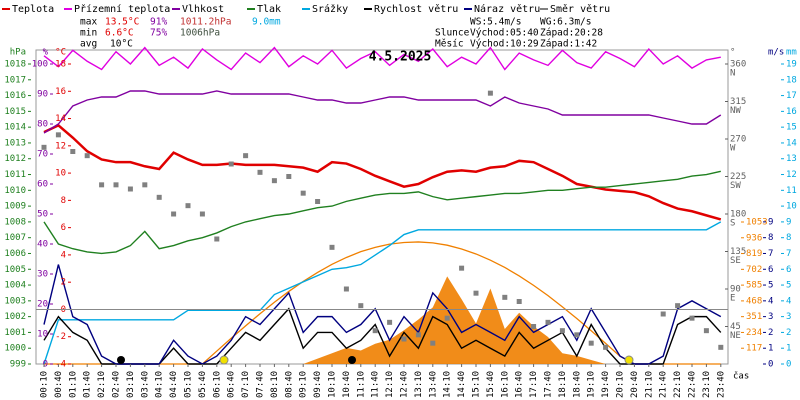 The height and width of the screenshot is (400, 800). Describe the element at coordinates (592, 384) in the screenshot. I see `x-tick-label: 19:10` at that location.